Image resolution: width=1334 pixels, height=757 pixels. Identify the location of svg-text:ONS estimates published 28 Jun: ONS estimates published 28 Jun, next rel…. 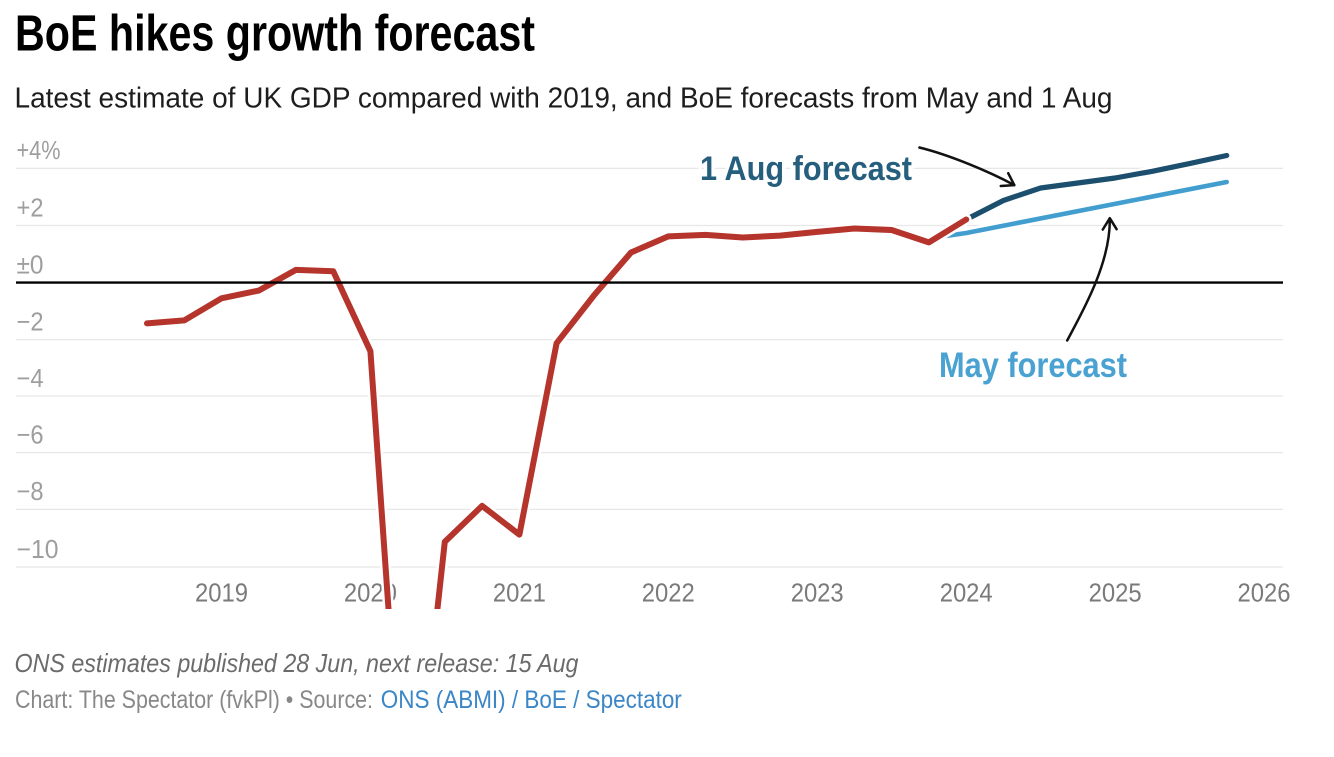
(297, 663).